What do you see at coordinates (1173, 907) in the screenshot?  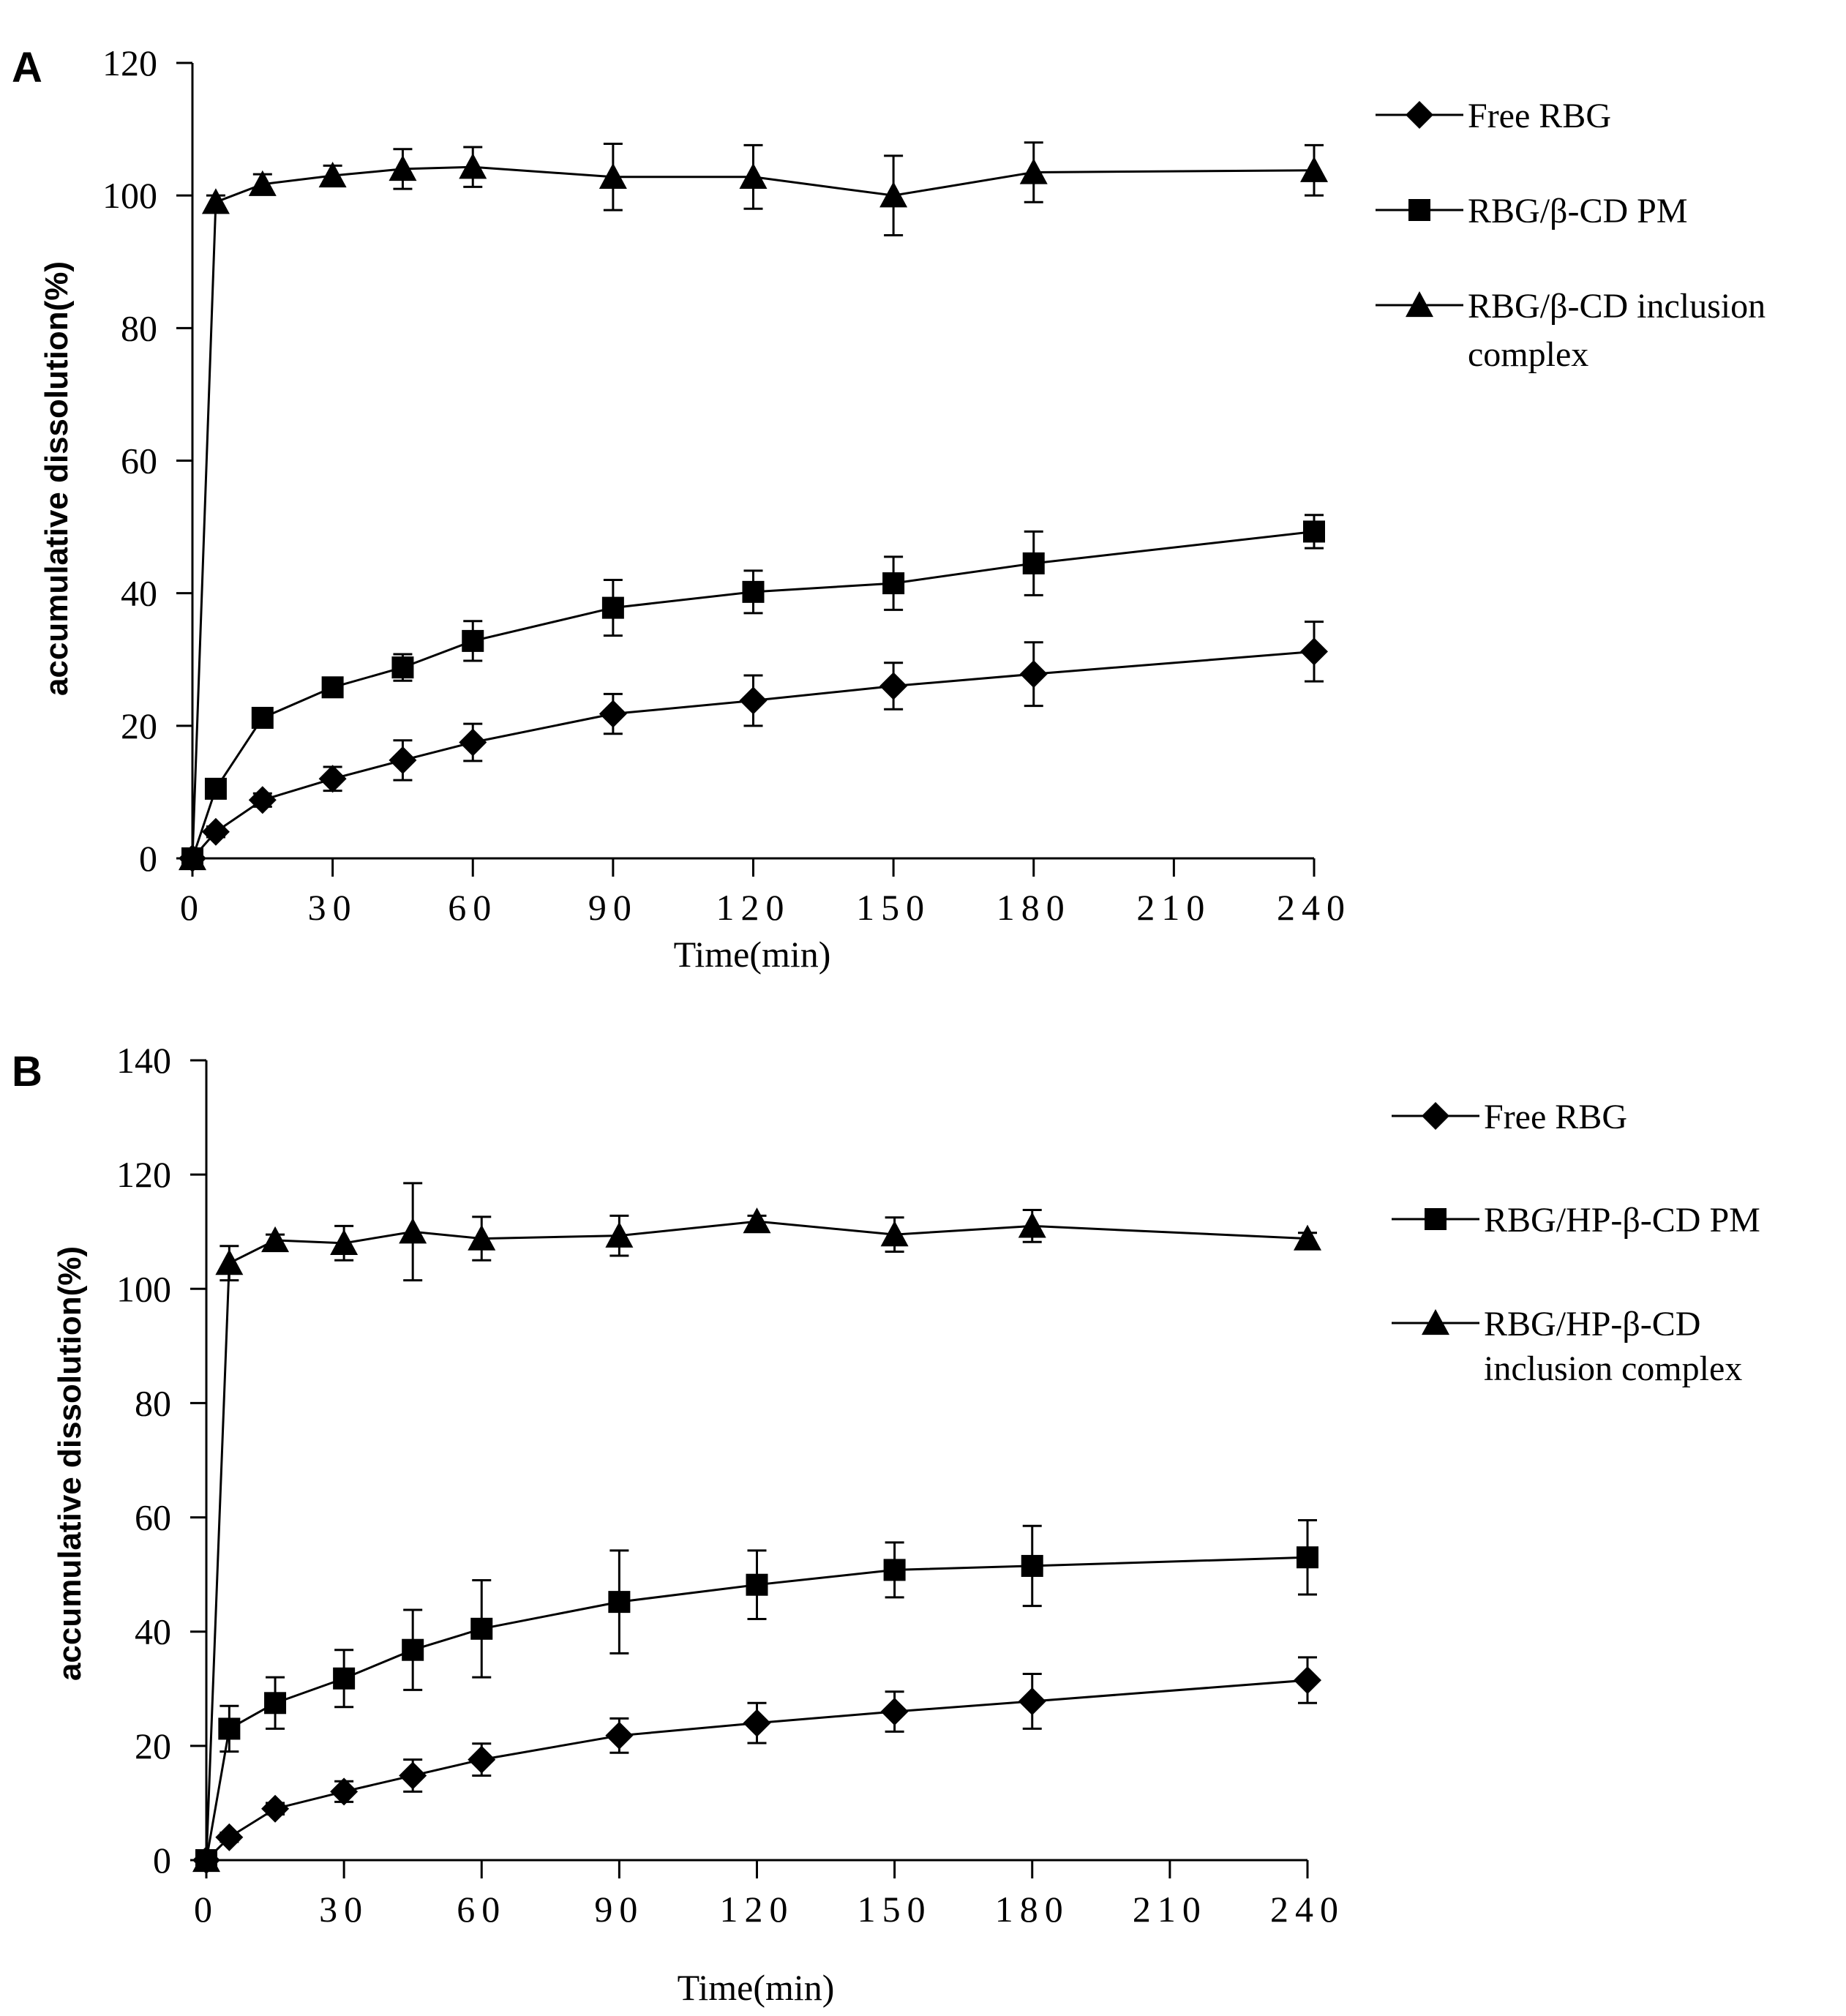 I see `panel-a-x-tick-label: 210` at bounding box center [1173, 907].